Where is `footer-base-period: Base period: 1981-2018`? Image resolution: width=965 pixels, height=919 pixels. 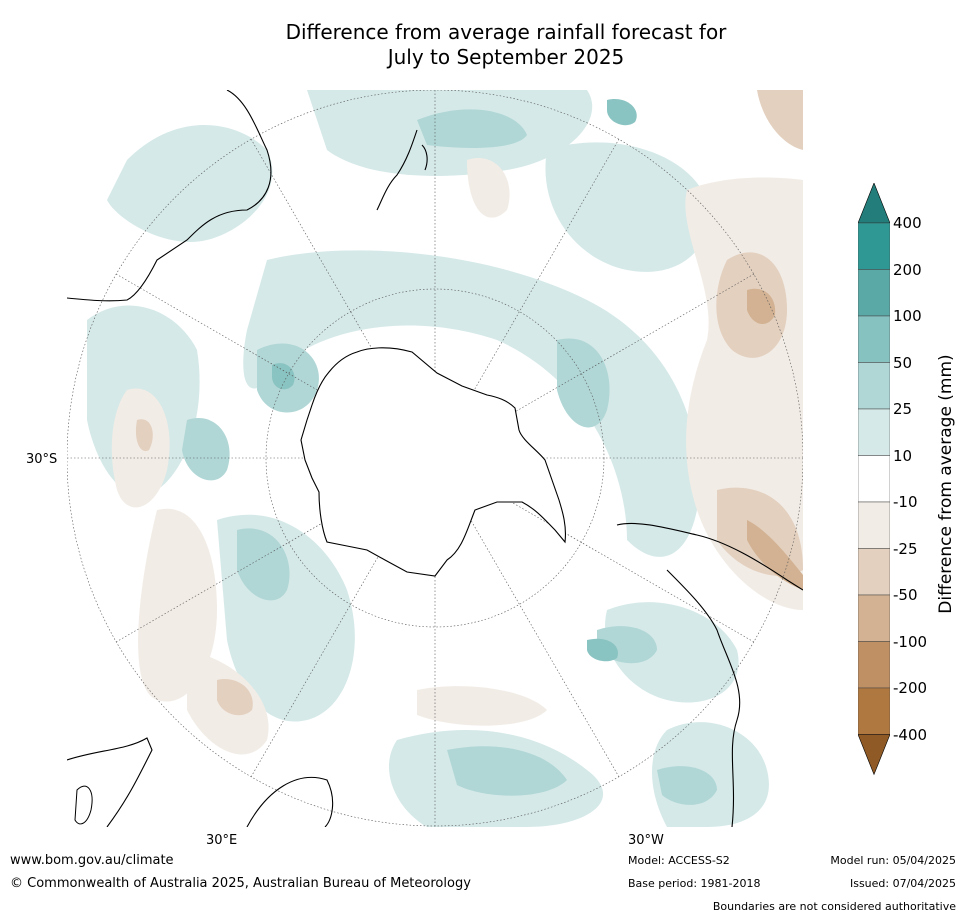 footer-base-period: Base period: 1981-2018 is located at coordinates (694, 883).